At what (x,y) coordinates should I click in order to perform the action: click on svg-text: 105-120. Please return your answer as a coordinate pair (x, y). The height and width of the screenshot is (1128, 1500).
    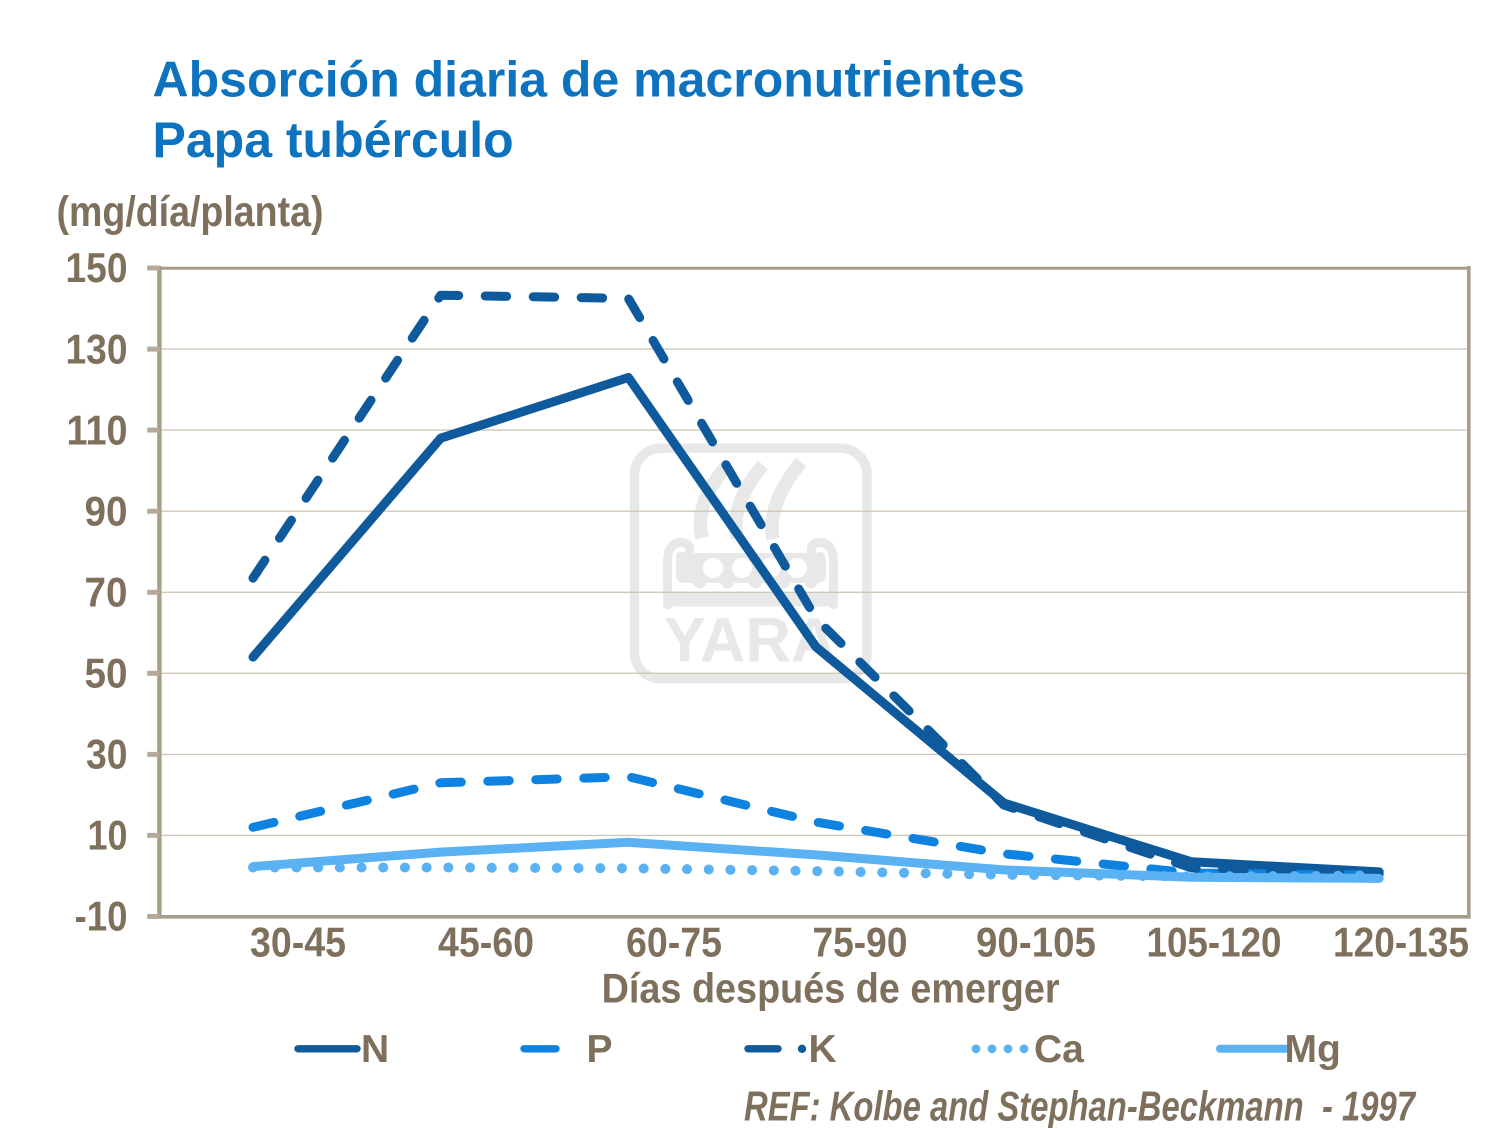
    Looking at the image, I should click on (1214, 942).